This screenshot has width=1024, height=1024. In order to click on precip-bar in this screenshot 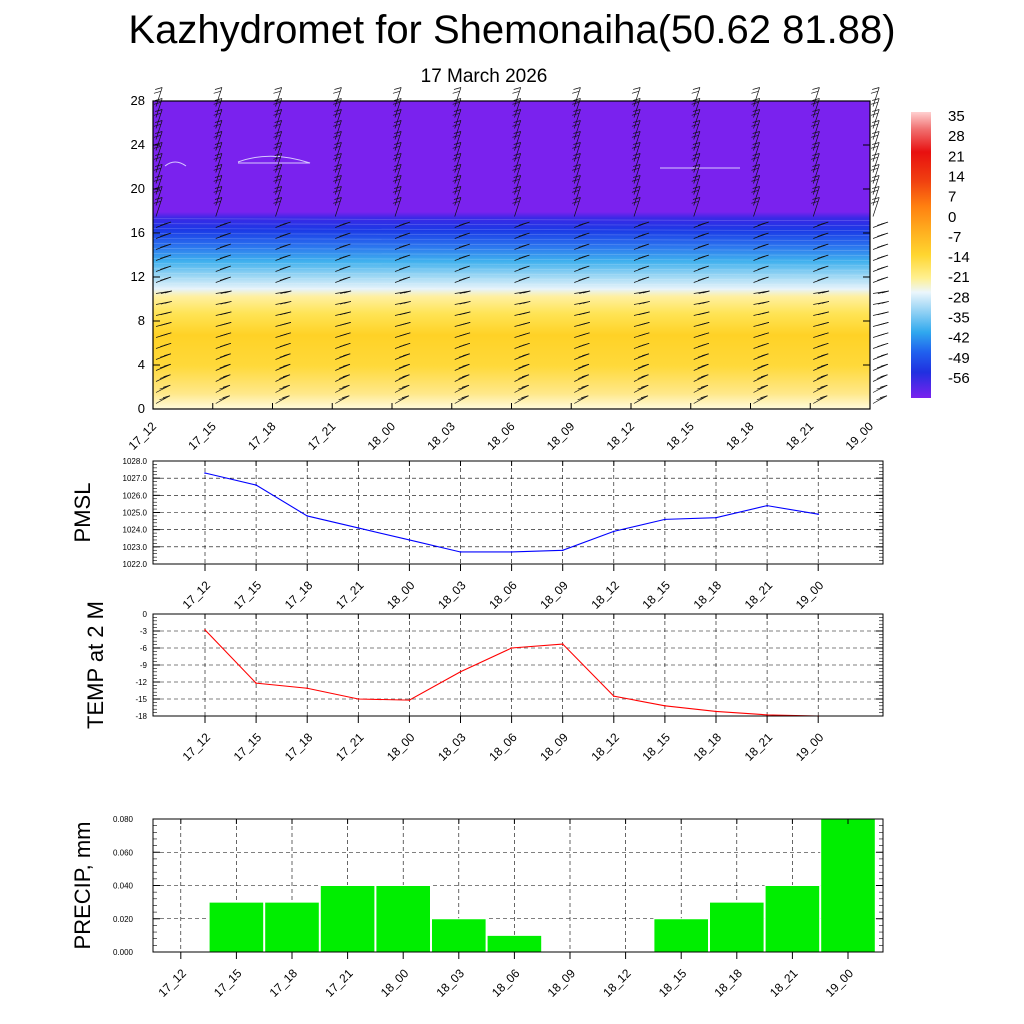, I will do `click(347, 919)`.